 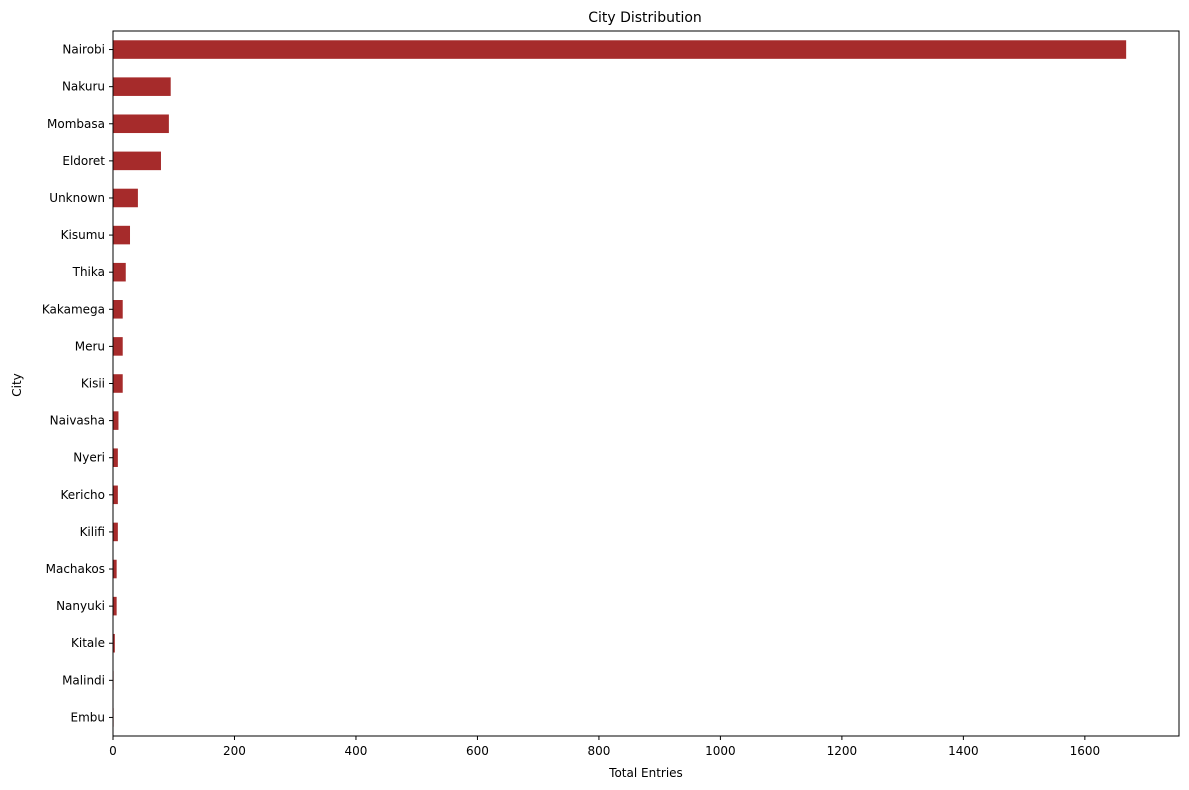 I want to click on bar-eldoret, so click(x=137, y=161).